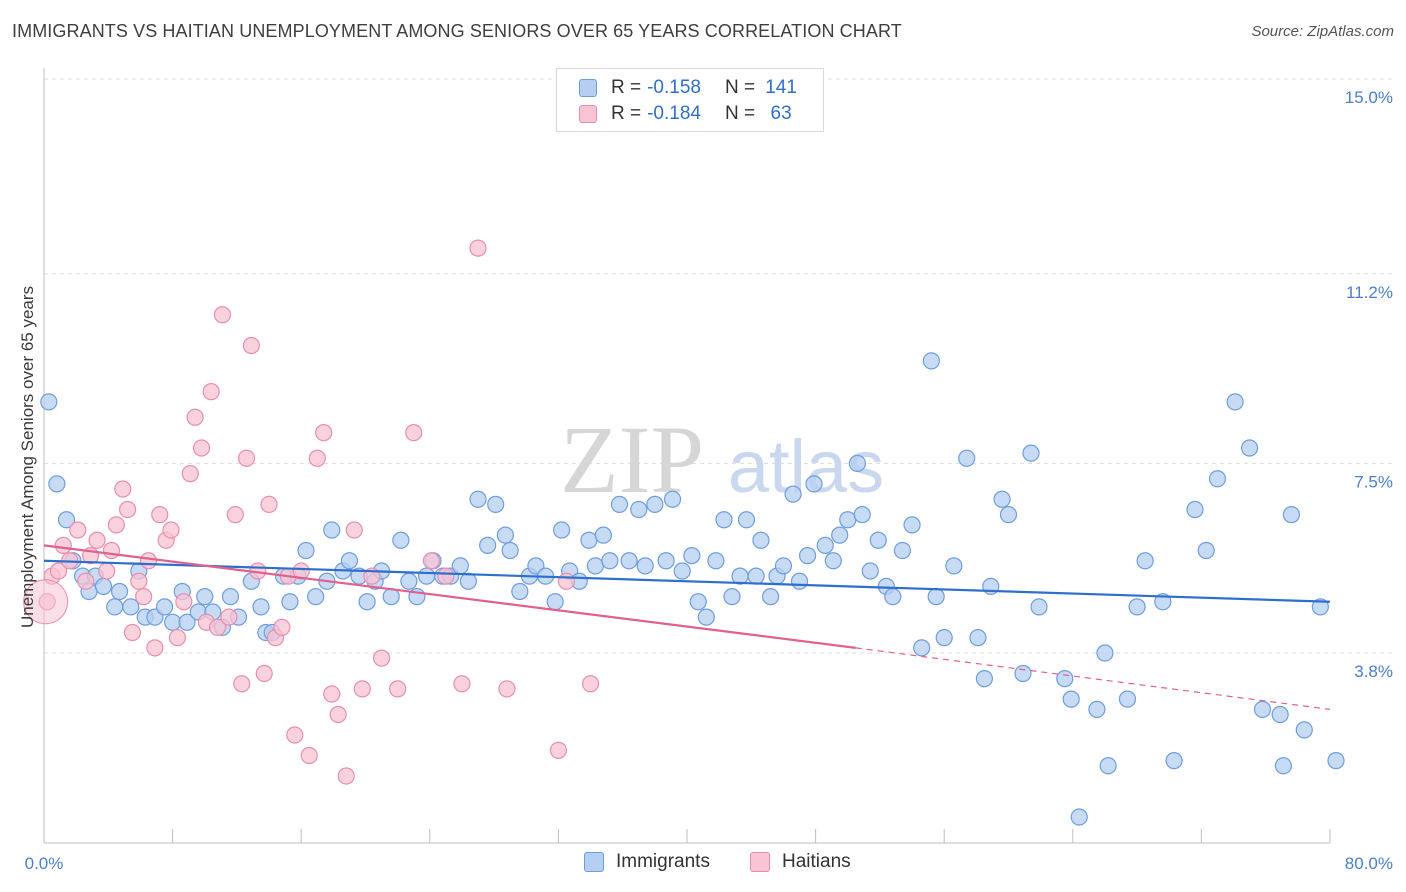 This screenshot has width=1406, height=892. I want to click on n-label: N =, so click(740, 113).